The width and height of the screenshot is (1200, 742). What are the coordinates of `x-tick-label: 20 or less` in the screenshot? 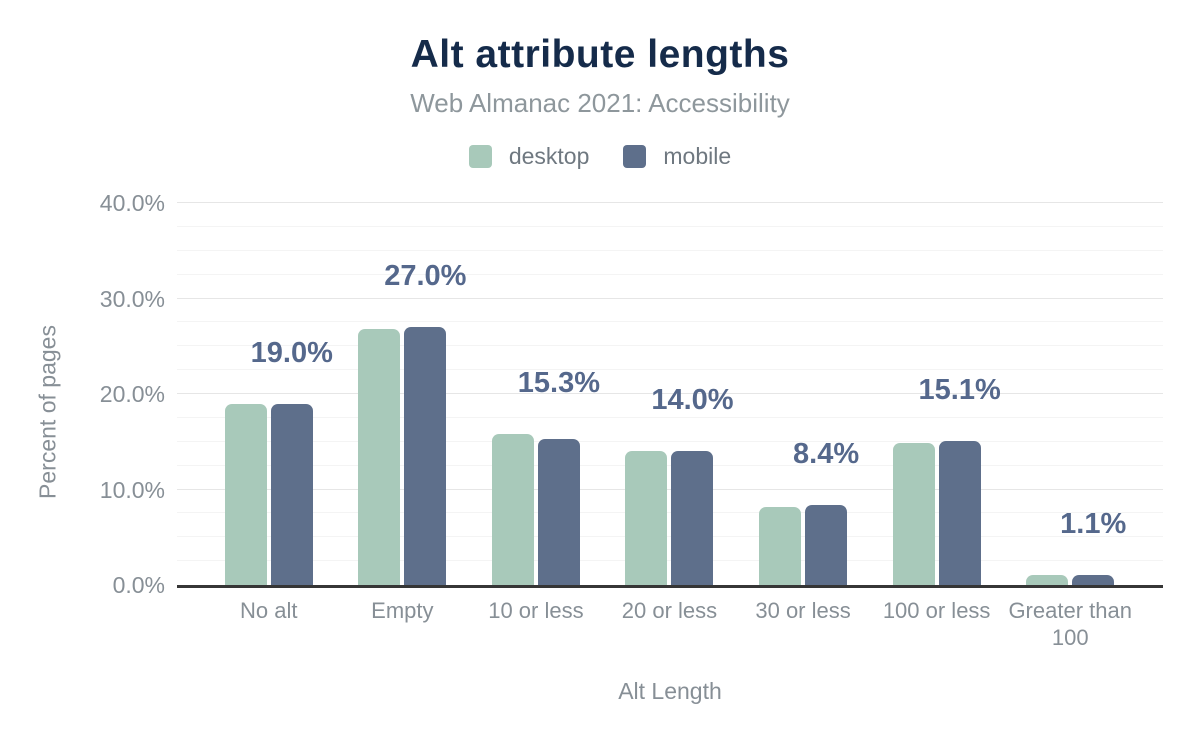 It's located at (669, 610).